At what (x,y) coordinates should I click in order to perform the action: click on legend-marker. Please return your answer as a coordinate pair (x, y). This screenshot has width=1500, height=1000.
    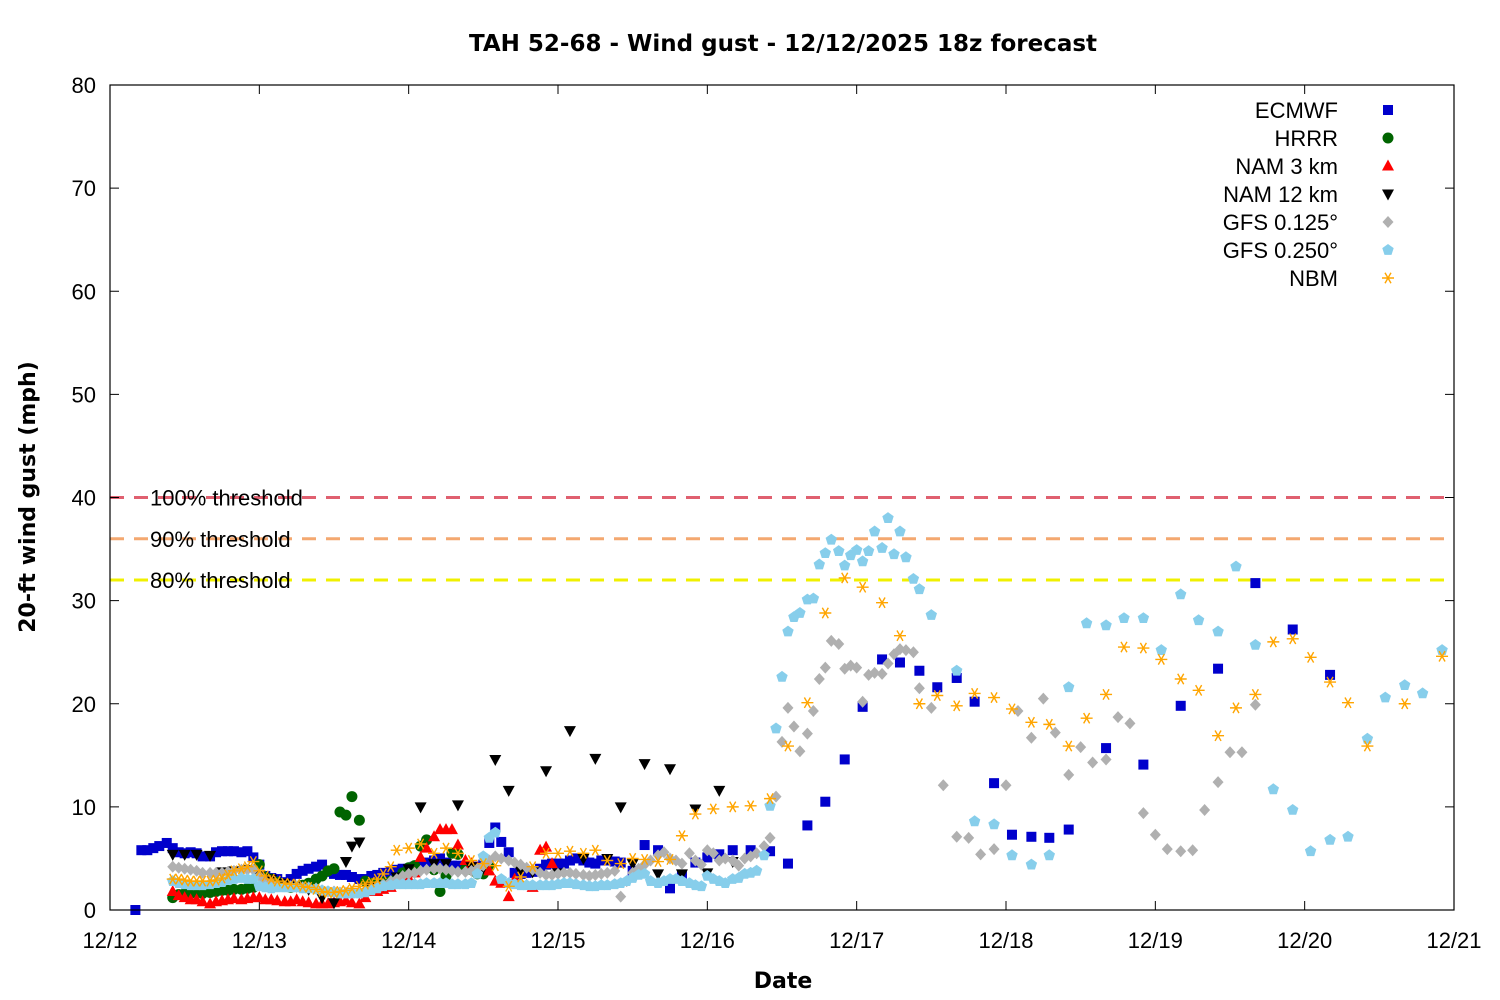
    Looking at the image, I should click on (1388, 165).